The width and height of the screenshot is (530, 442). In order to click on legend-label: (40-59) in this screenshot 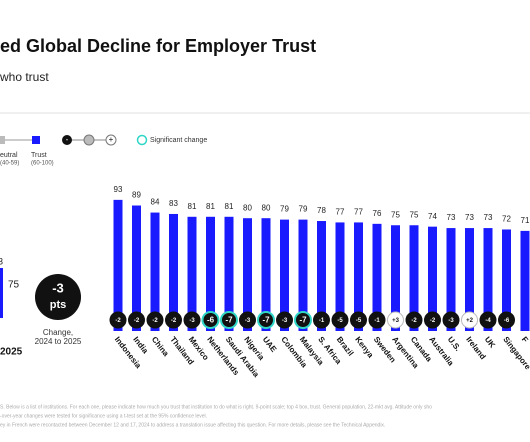, I will do `click(9, 164)`.